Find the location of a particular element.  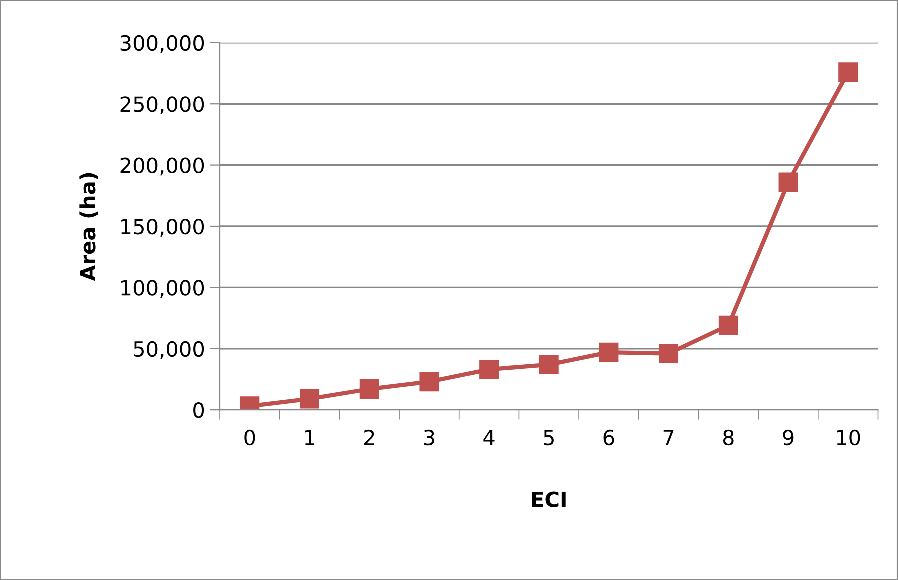

x-tick-label: 0 is located at coordinates (250, 438).